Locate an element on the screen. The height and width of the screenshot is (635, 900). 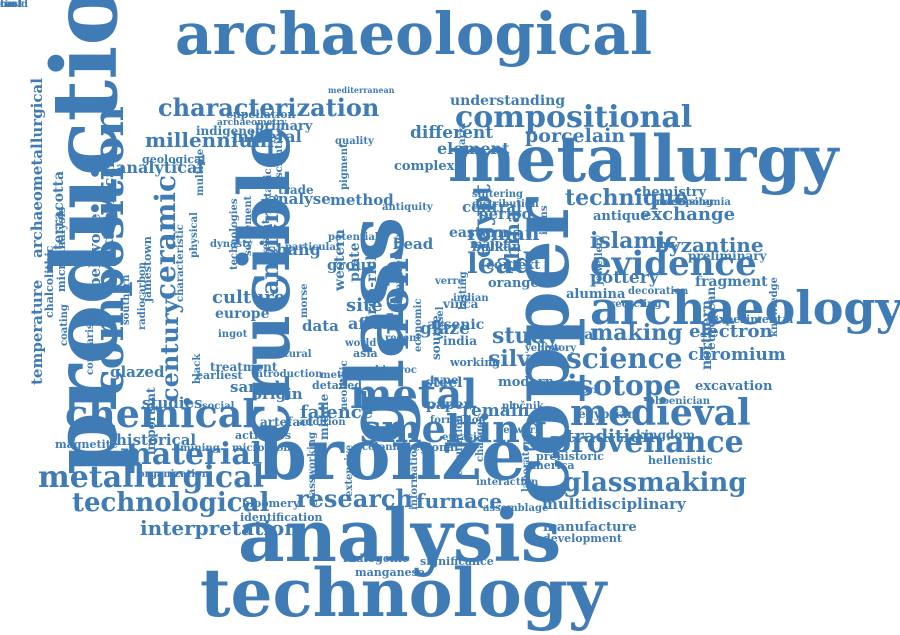
word-exchange: exchange is located at coordinates (687, 215).